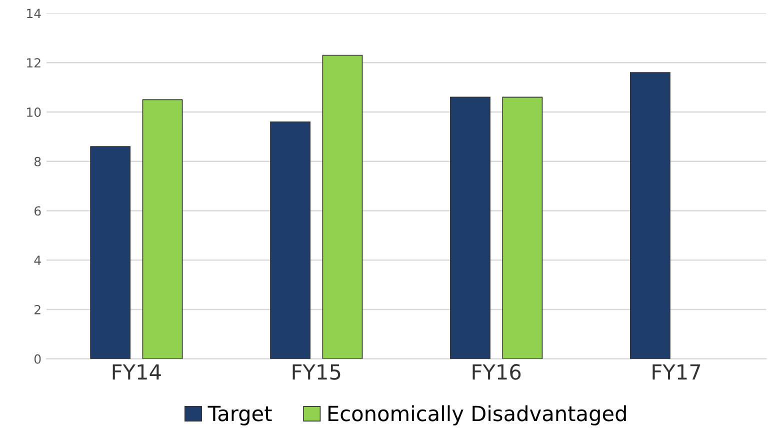 The height and width of the screenshot is (443, 774). What do you see at coordinates (34, 112) in the screenshot?
I see `y-tick-label: 10` at bounding box center [34, 112].